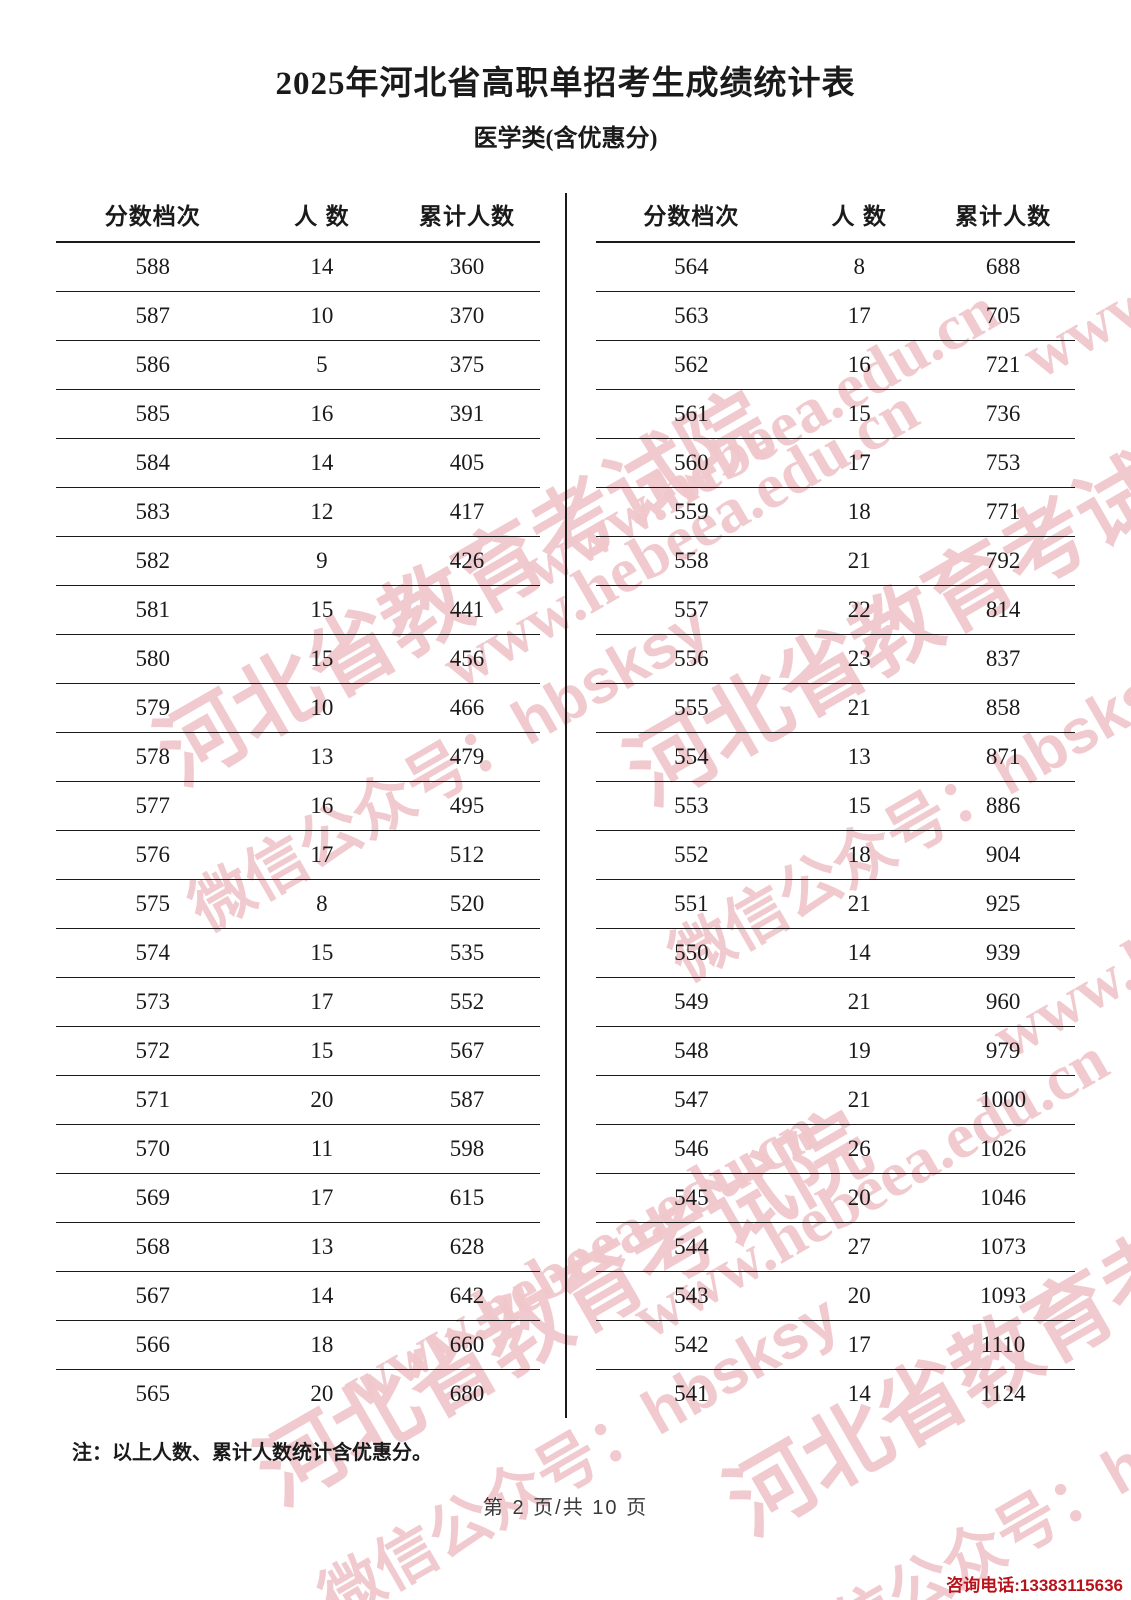 Image resolution: width=1131 pixels, height=1600 pixels. What do you see at coordinates (467, 1100) in the screenshot?
I see `cumulative-cell: 587` at bounding box center [467, 1100].